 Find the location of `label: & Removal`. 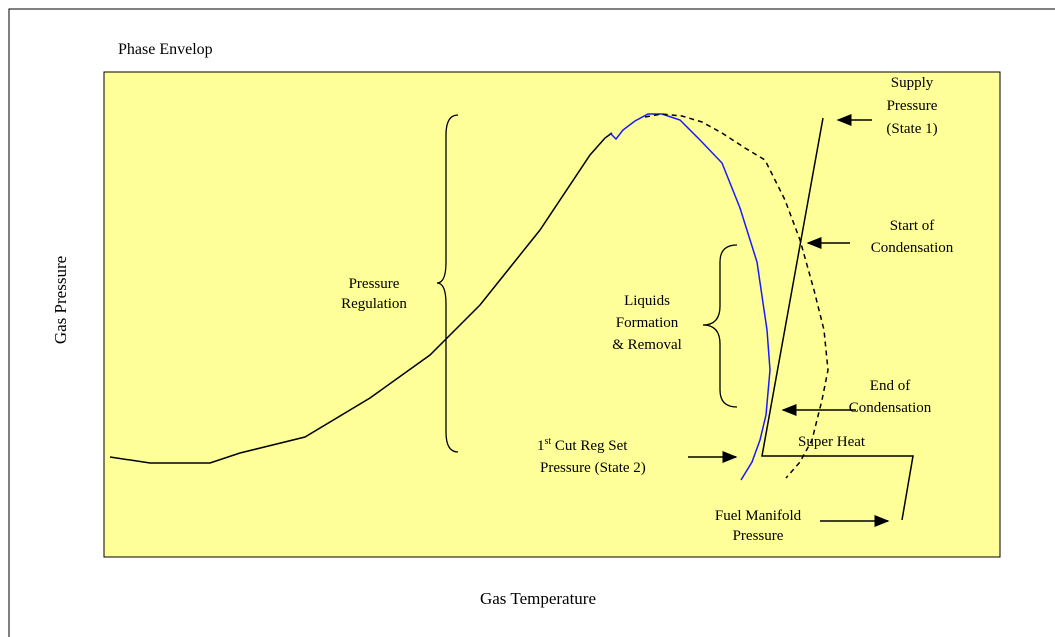

label: & Removal is located at coordinates (647, 345).